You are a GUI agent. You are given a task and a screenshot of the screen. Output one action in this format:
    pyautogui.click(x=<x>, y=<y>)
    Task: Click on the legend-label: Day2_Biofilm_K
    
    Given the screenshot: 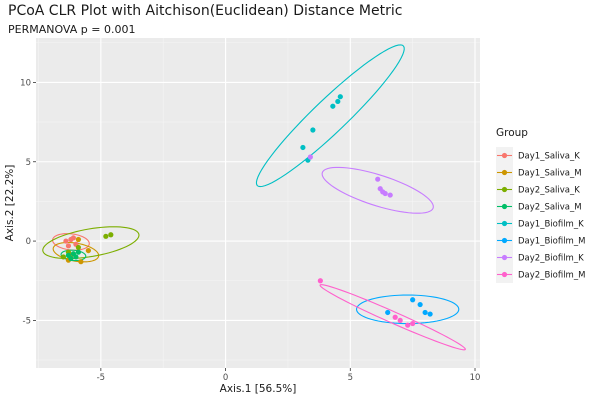 What is the action you would take?
    pyautogui.click(x=551, y=259)
    